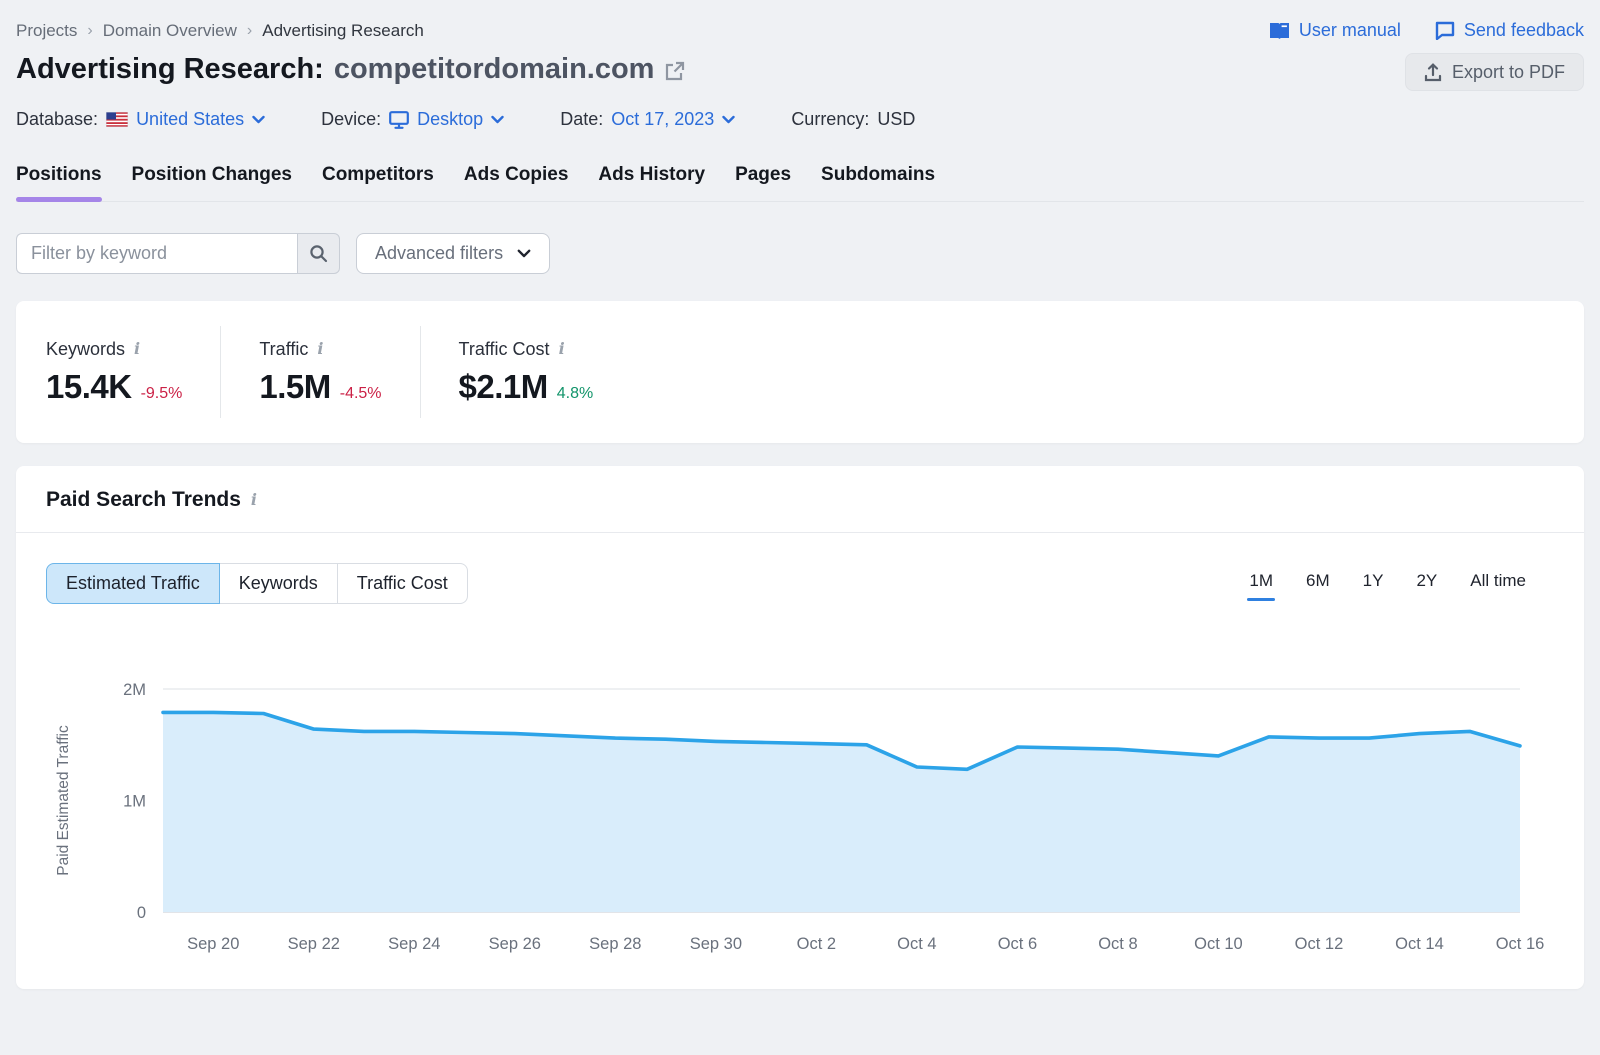 Image resolution: width=1600 pixels, height=1055 pixels. Describe the element at coordinates (1117, 944) in the screenshot. I see `svg-text: Oct 8` at that location.